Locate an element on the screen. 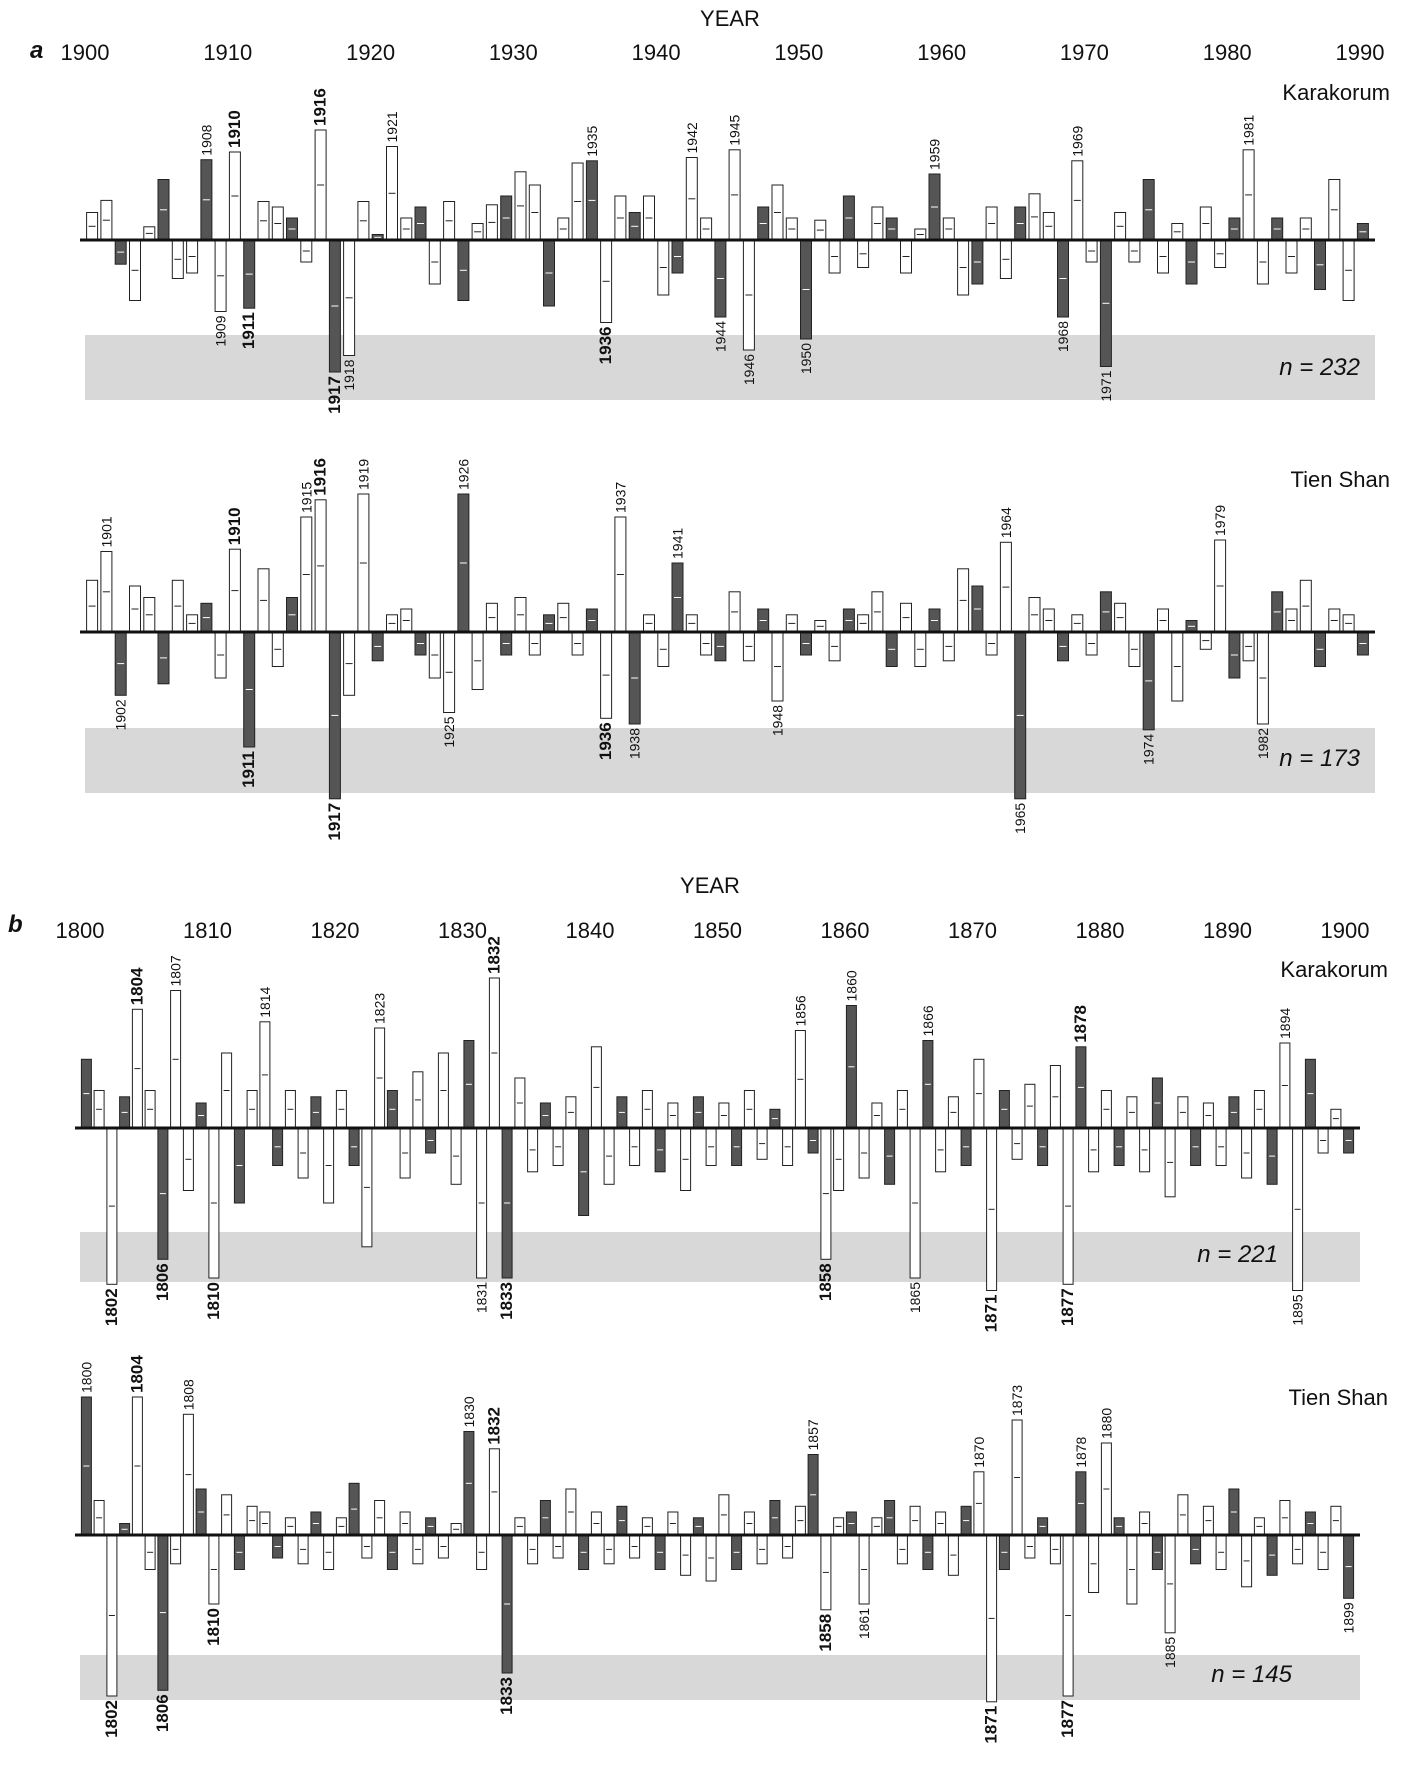 This screenshot has height=1773, width=1407. tick-label-1930: 1930 is located at coordinates (513, 52).